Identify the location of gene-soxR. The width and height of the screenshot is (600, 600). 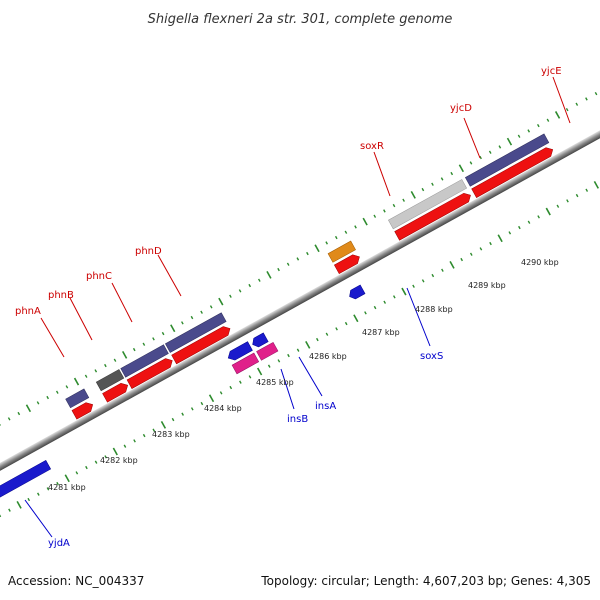
(341, 251).